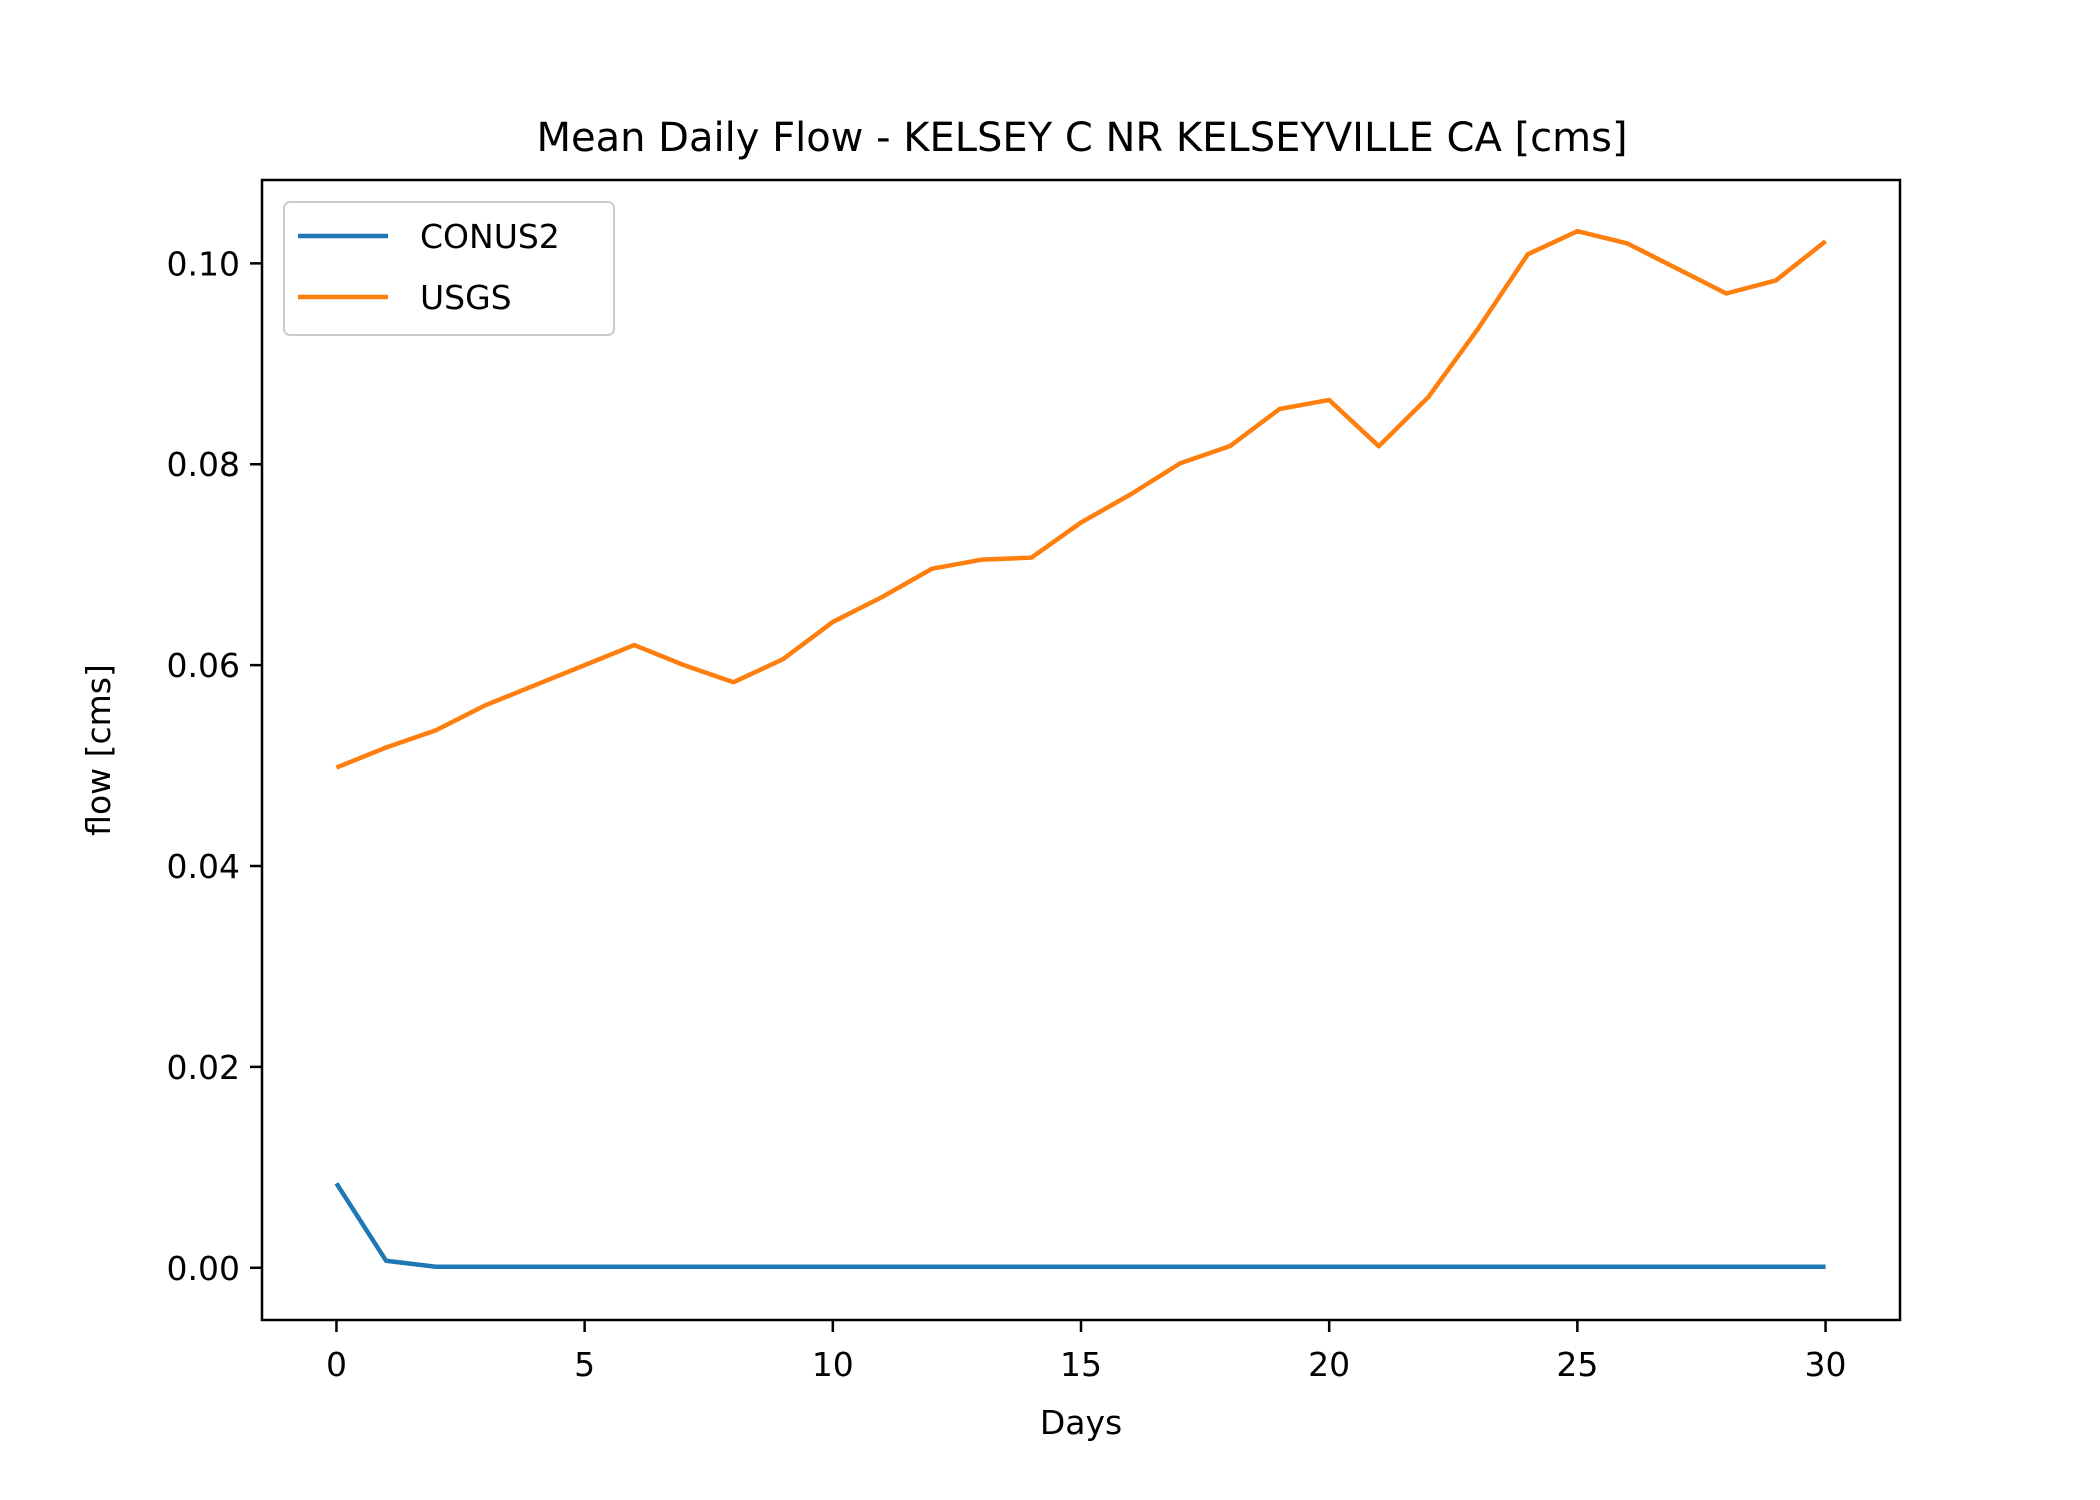  What do you see at coordinates (203, 1268) in the screenshot?
I see `y-tick-label: 0.00` at bounding box center [203, 1268].